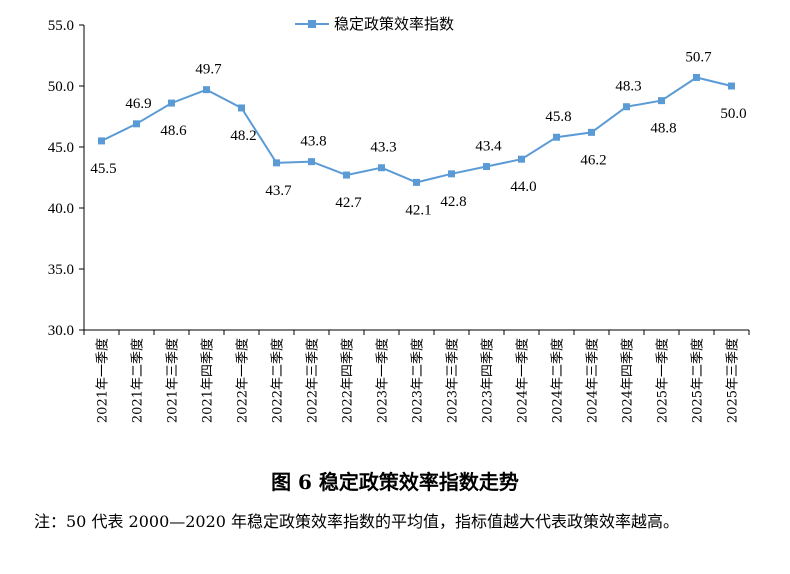 This screenshot has width=790, height=574. What do you see at coordinates (698, 380) in the screenshot?
I see `x-tick-label: 2025年二季度` at bounding box center [698, 380].